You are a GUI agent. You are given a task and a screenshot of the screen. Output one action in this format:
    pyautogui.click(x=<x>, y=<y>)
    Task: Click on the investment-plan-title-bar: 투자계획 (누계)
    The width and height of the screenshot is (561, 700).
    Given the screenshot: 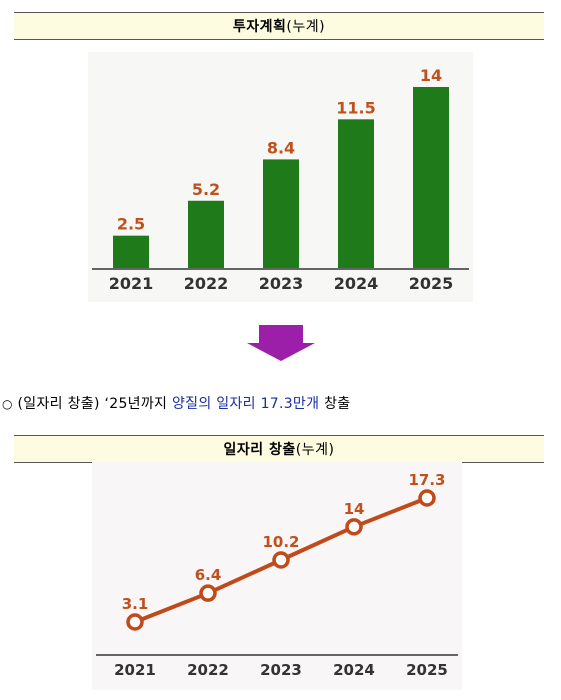 What is the action you would take?
    pyautogui.click(x=279, y=26)
    